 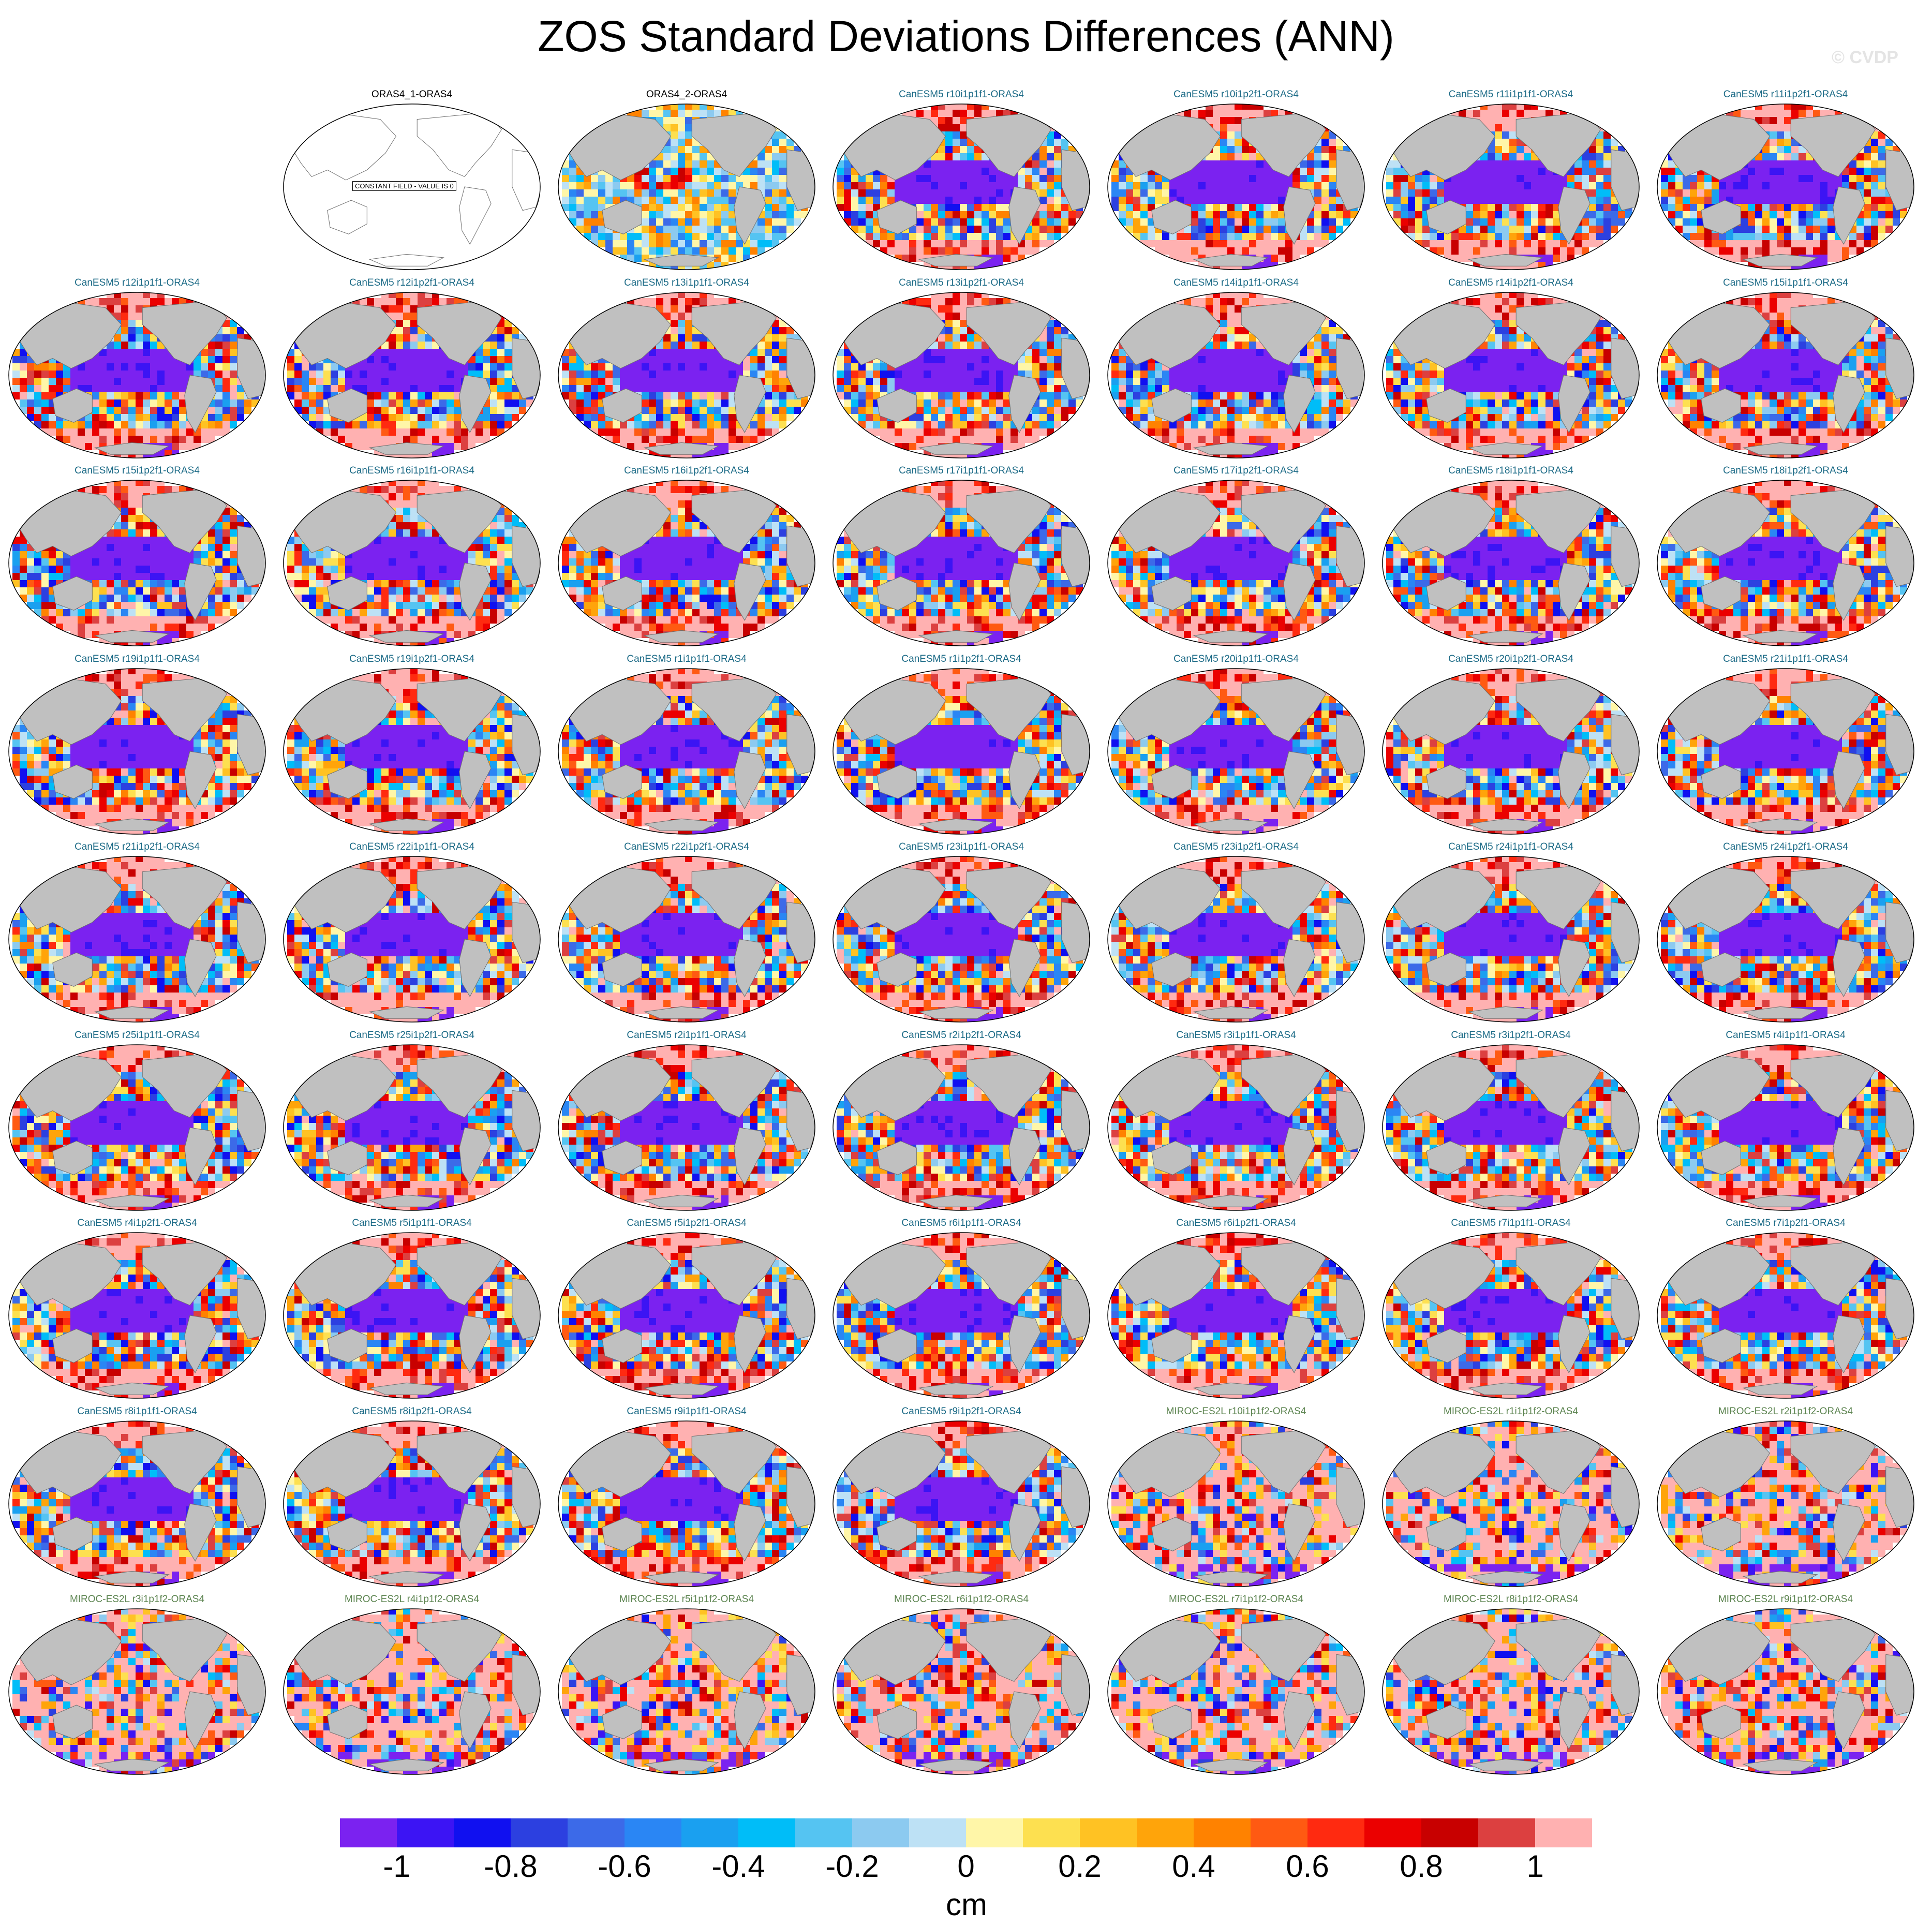 I want to click on map-panel: MIROC-ES2L r1i1p1f2-ORAS4, so click(x=1511, y=1499).